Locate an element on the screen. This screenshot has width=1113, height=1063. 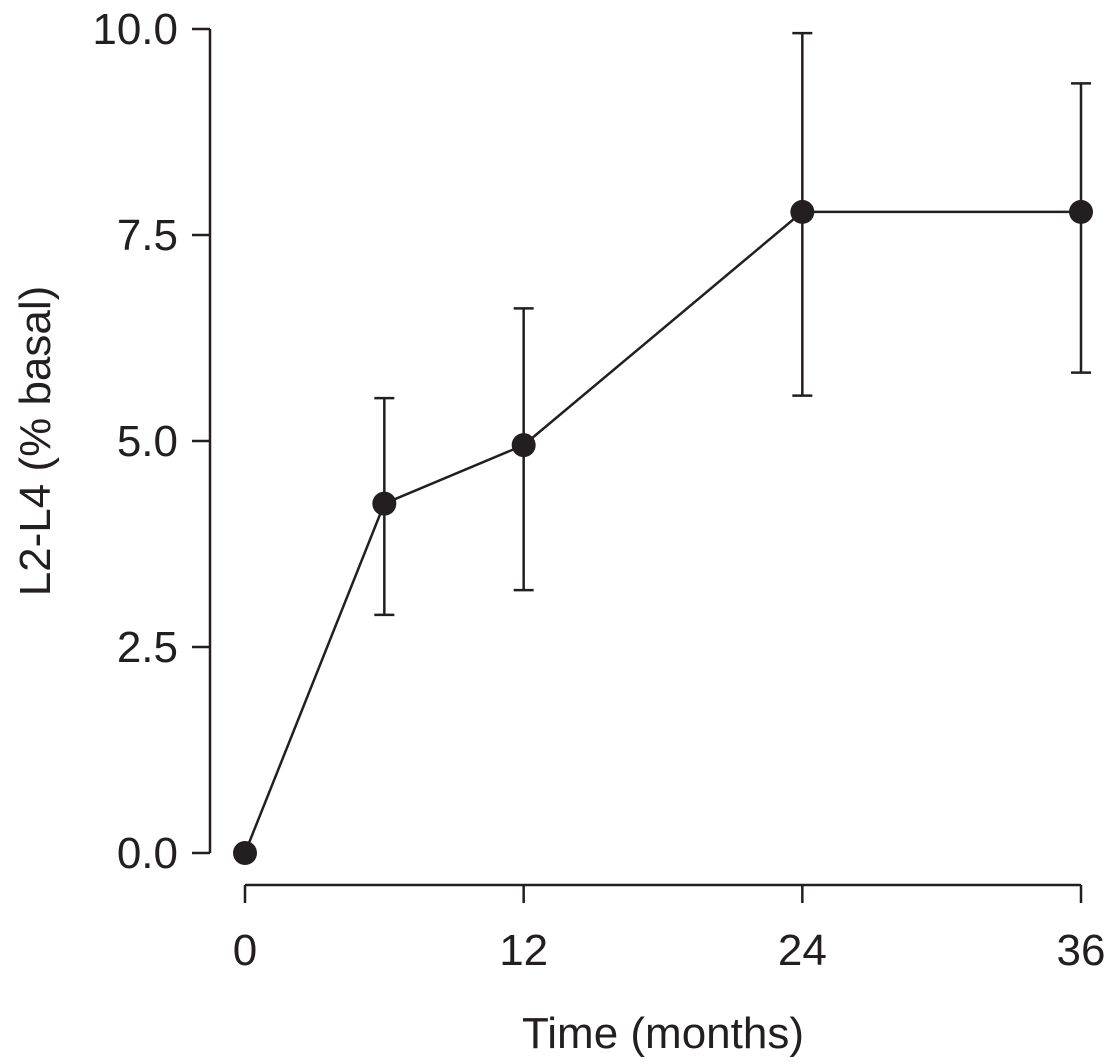
y-axis: 0.0 2.5 5.0 7.5 10.0 is located at coordinates (152, 441).